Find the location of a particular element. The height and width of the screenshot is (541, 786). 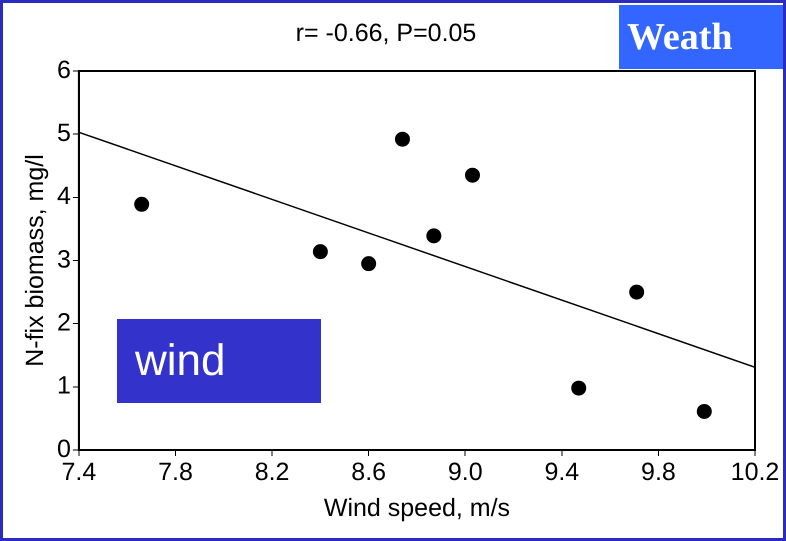

y-tick-label: 4 is located at coordinates (64, 196).